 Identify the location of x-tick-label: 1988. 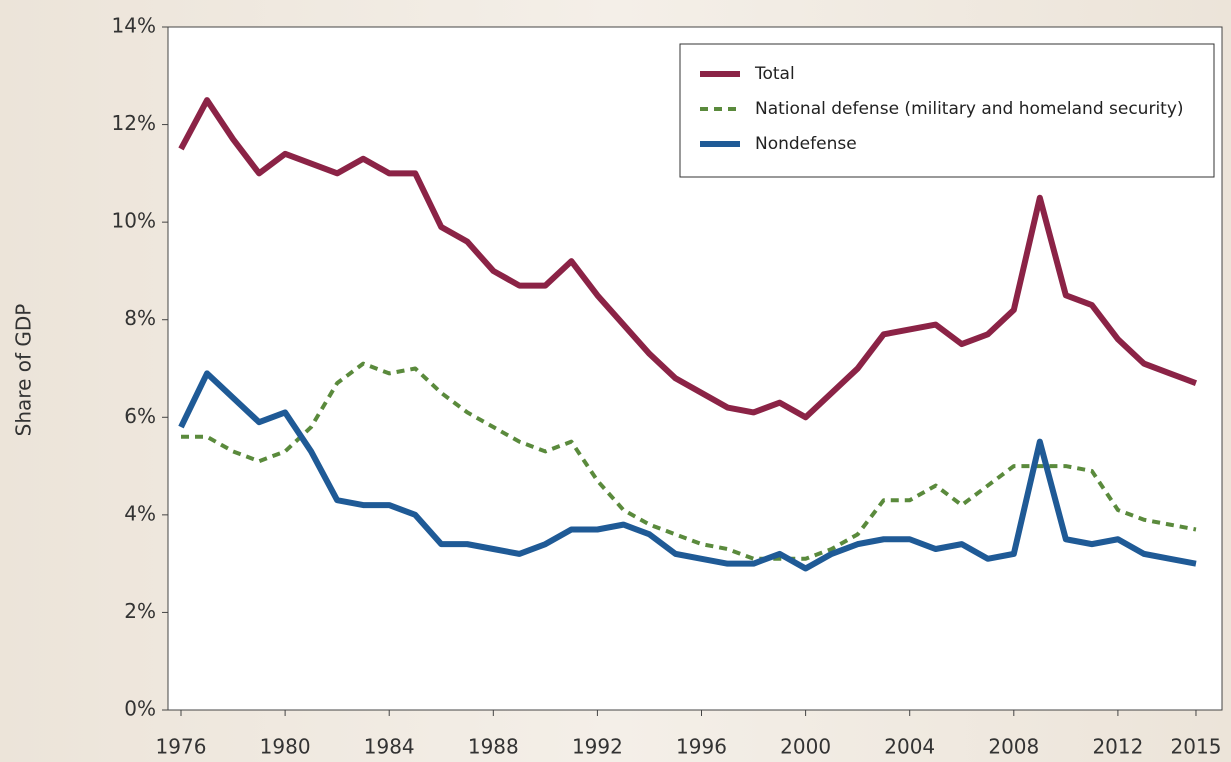
(493, 747).